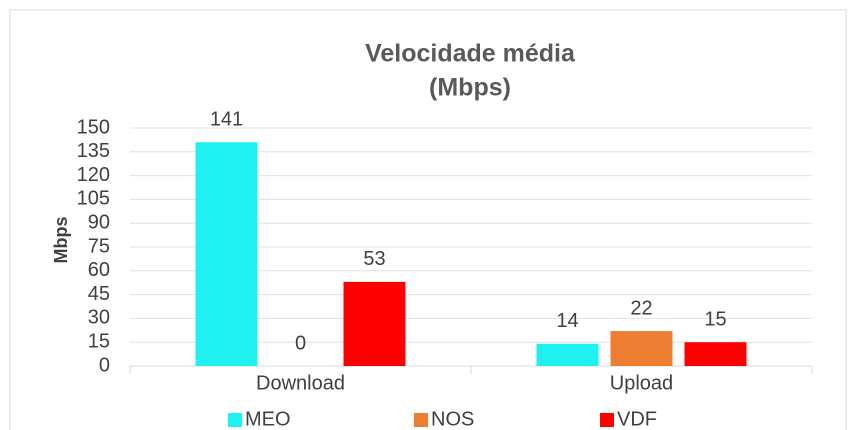 This screenshot has height=430, width=852. I want to click on y-tick-label: 135, so click(93, 151).